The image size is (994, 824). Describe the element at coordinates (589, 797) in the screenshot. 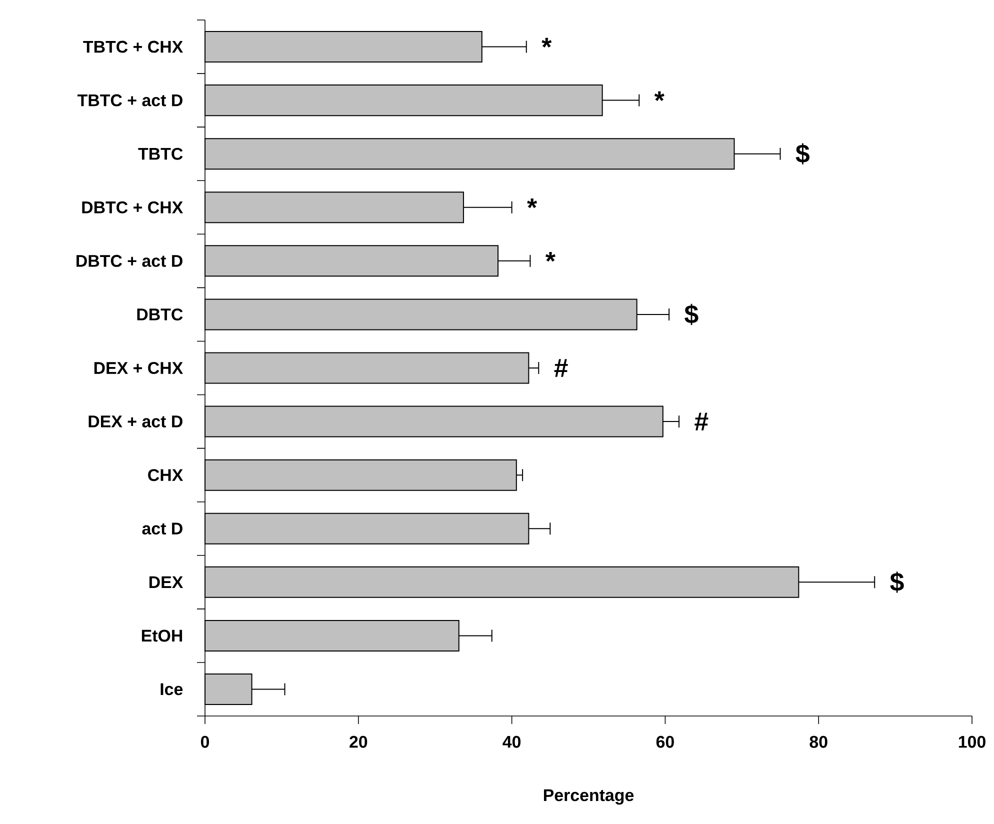

I see `x-axis-title: Percentage` at that location.